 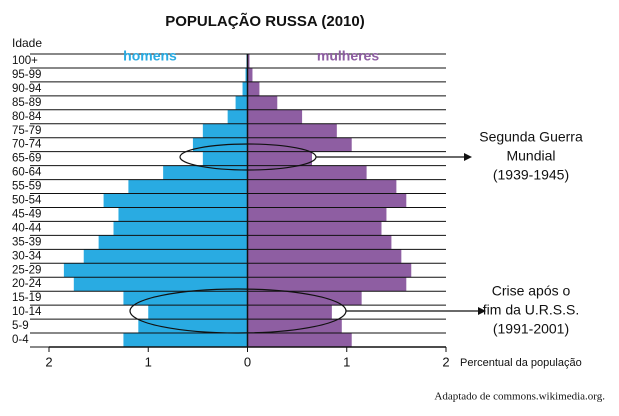 What do you see at coordinates (27, 43) in the screenshot?
I see `y-axis-label: Idade` at bounding box center [27, 43].